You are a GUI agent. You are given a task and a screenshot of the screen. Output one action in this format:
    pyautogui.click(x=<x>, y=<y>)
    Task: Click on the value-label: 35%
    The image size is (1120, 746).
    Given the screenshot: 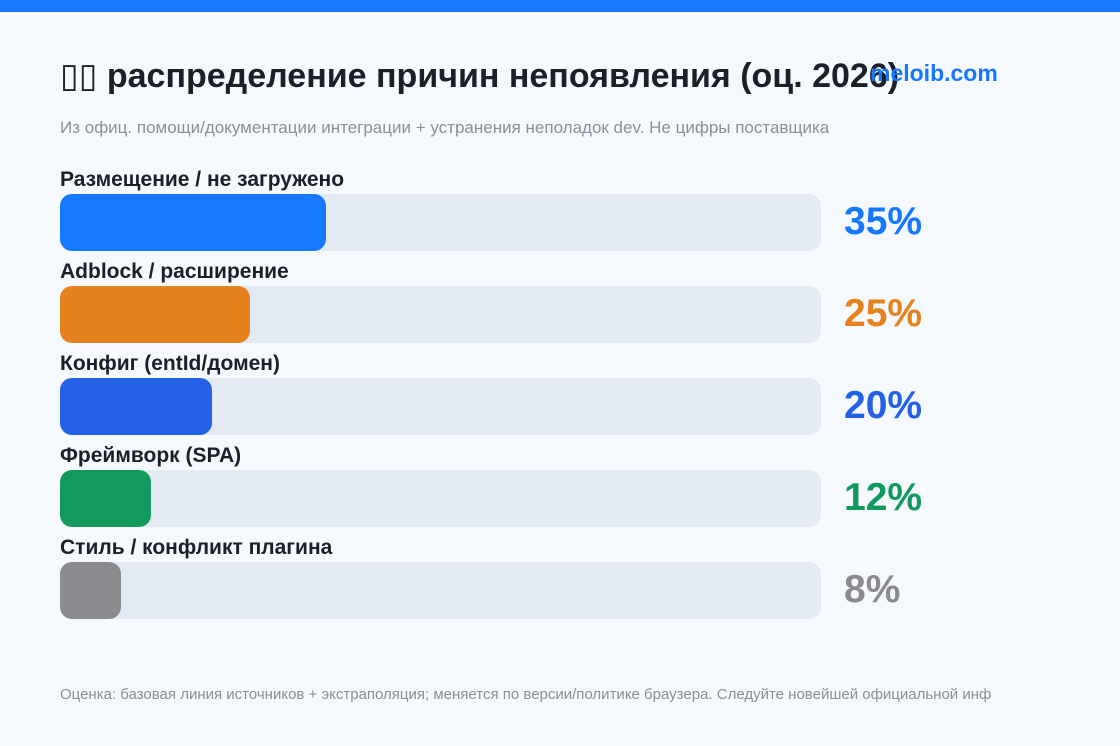 What is the action you would take?
    pyautogui.click(x=883, y=221)
    